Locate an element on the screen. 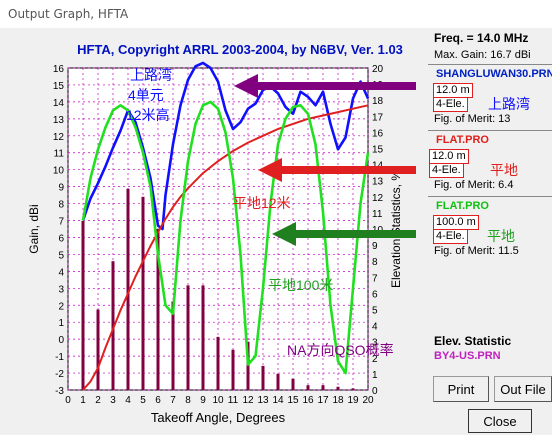  x-tick-label: 5 is located at coordinates (143, 400).